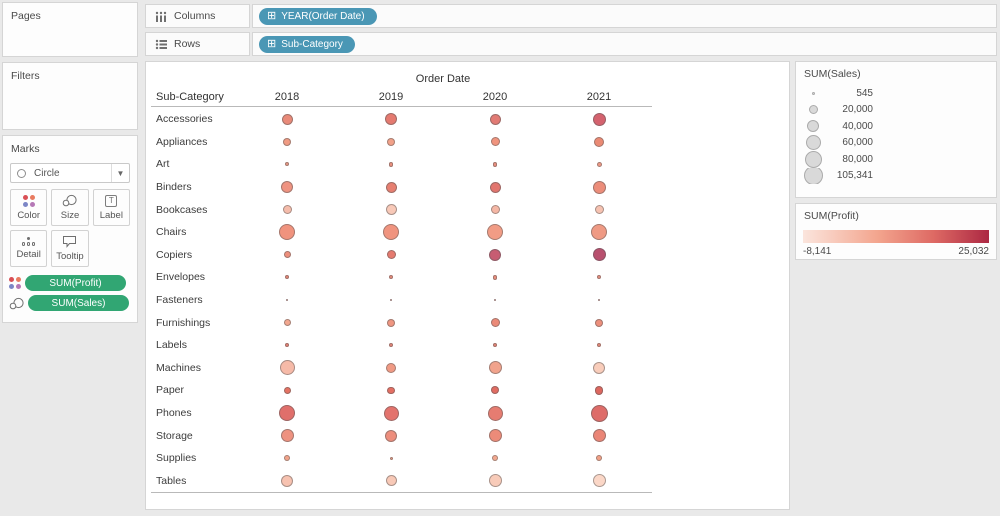  What do you see at coordinates (70, 29) in the screenshot?
I see `pages-shelf: Pages` at bounding box center [70, 29].